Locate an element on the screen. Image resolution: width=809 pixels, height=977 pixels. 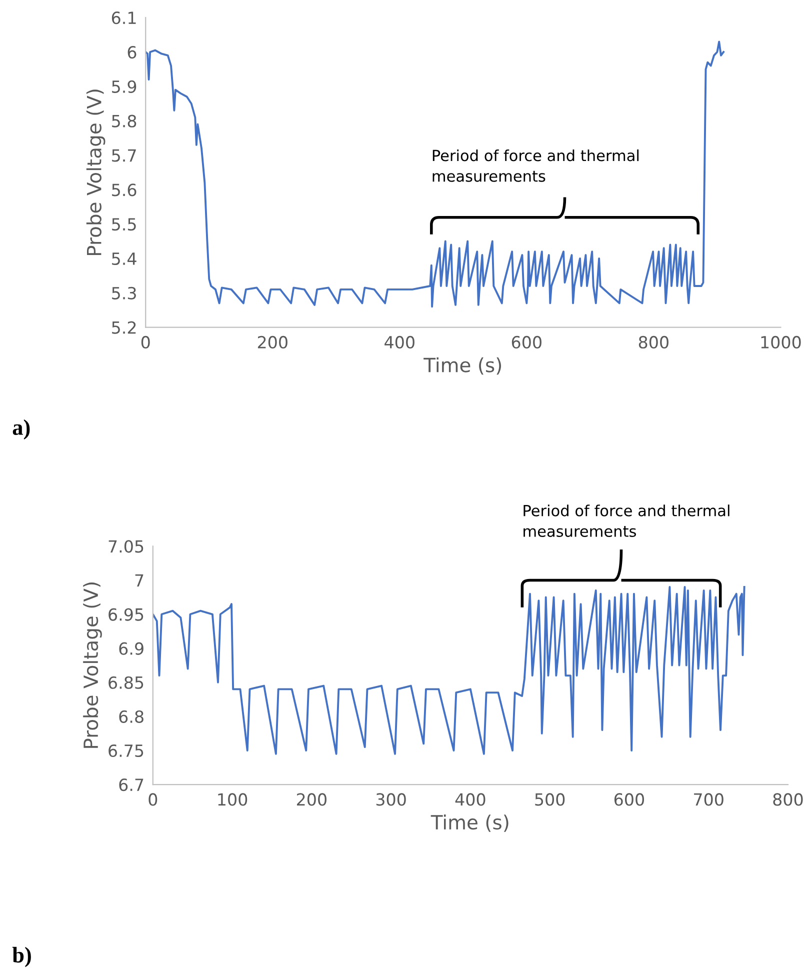
y-tick-label: 5.2 is located at coordinates (124, 327).